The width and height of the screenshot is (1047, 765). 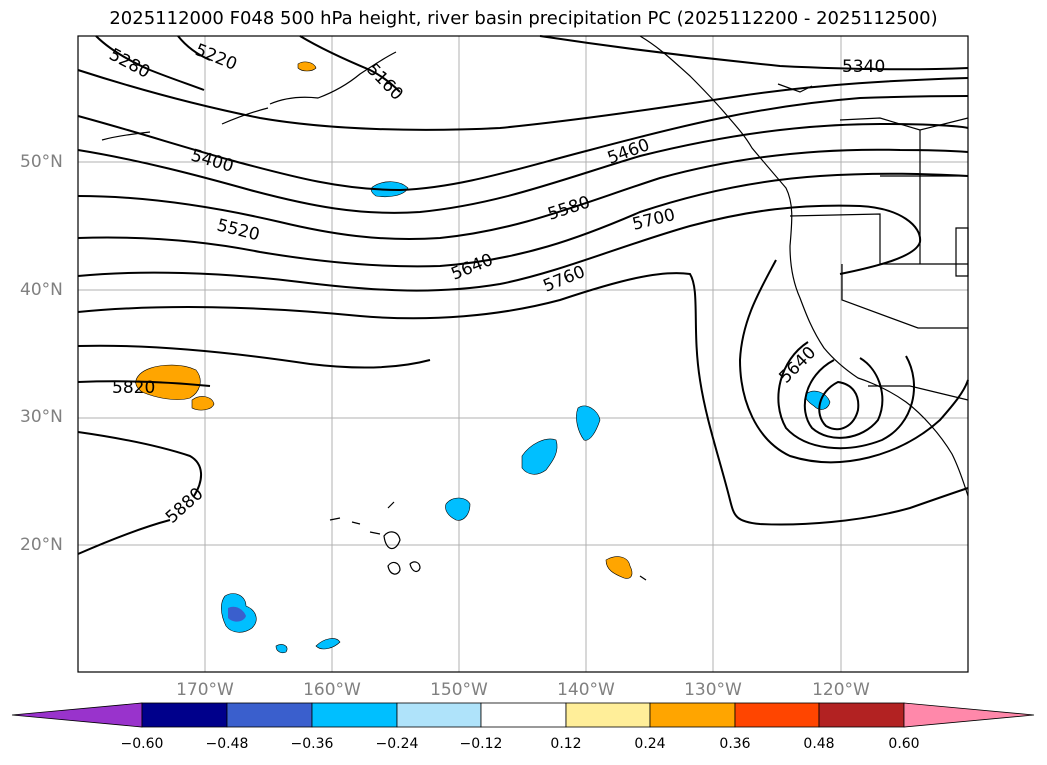 What do you see at coordinates (713, 690) in the screenshot?
I see `lon-label-130w: 130°W` at bounding box center [713, 690].